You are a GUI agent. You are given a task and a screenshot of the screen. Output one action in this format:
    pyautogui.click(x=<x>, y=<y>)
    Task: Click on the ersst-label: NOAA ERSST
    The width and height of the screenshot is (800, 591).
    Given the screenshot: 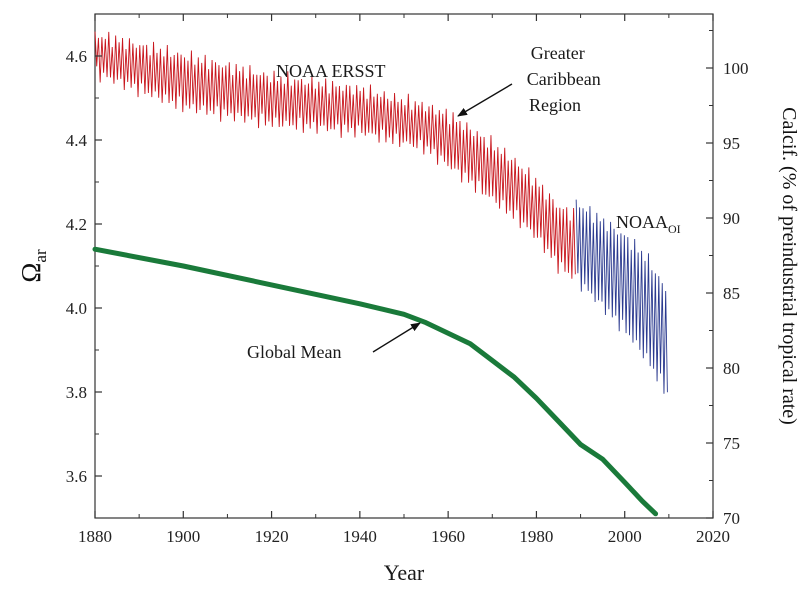 What is the action you would take?
    pyautogui.click(x=331, y=71)
    